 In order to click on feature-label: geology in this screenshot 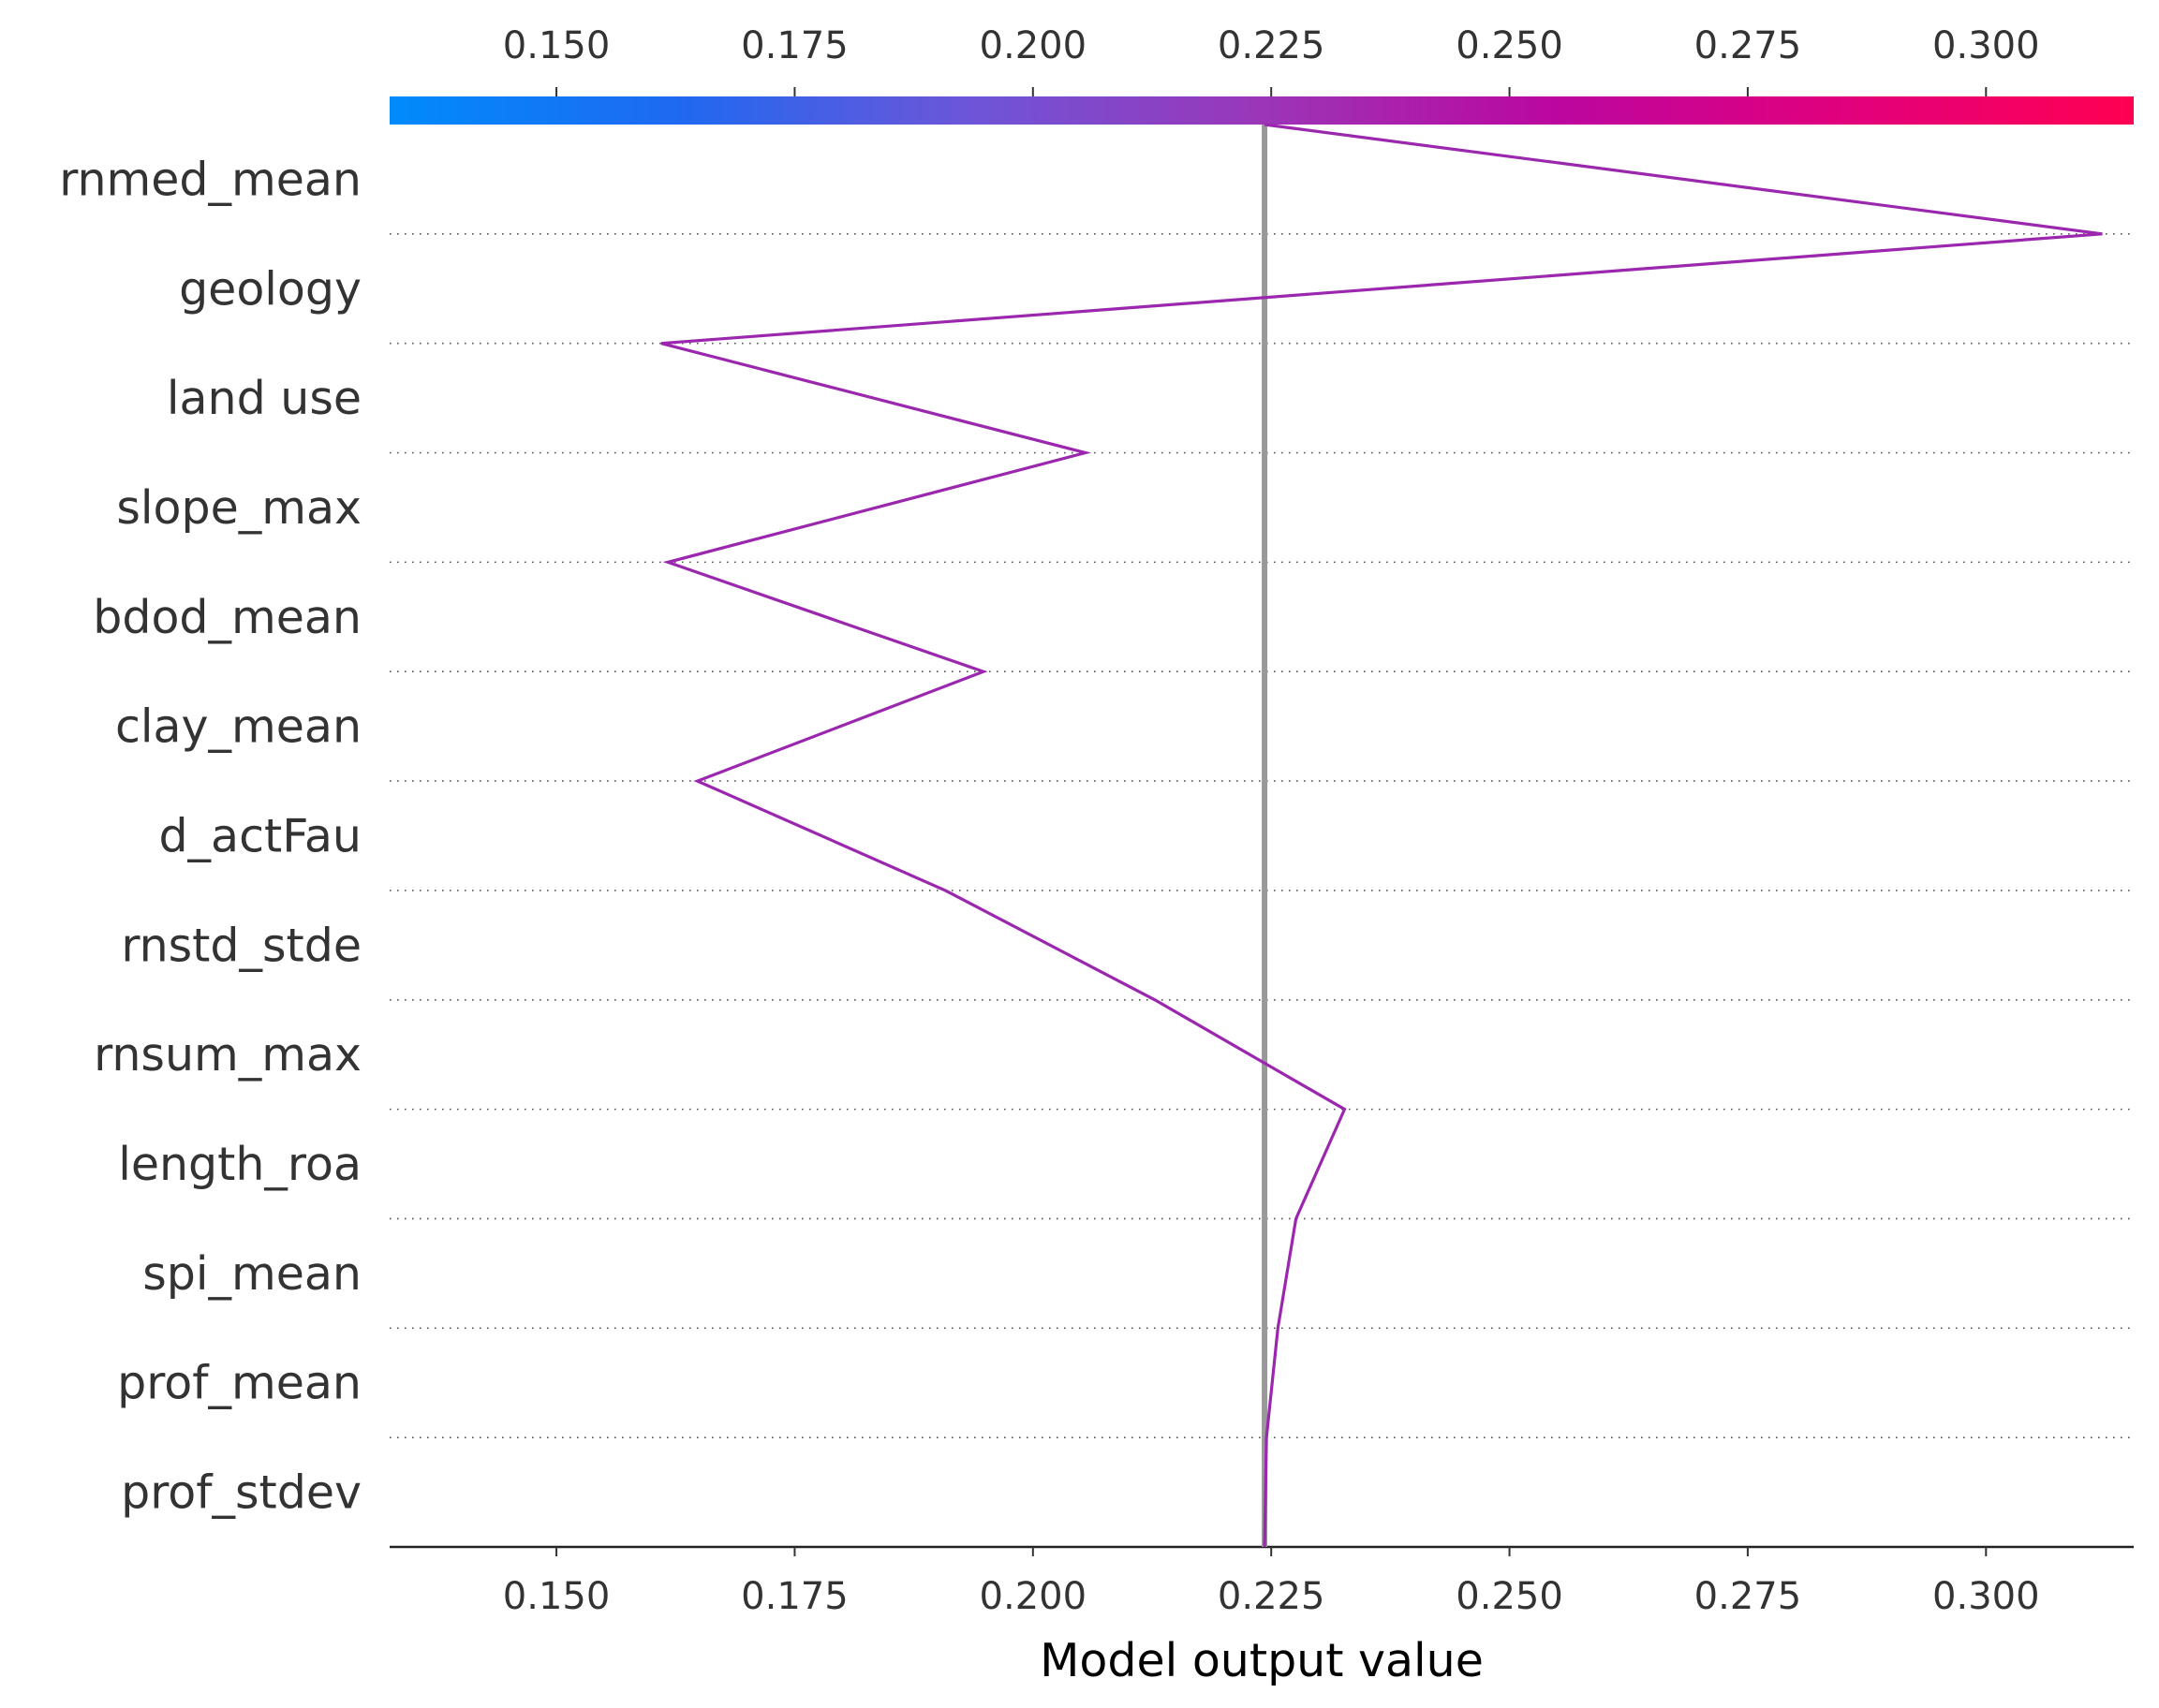, I will do `click(270, 289)`.